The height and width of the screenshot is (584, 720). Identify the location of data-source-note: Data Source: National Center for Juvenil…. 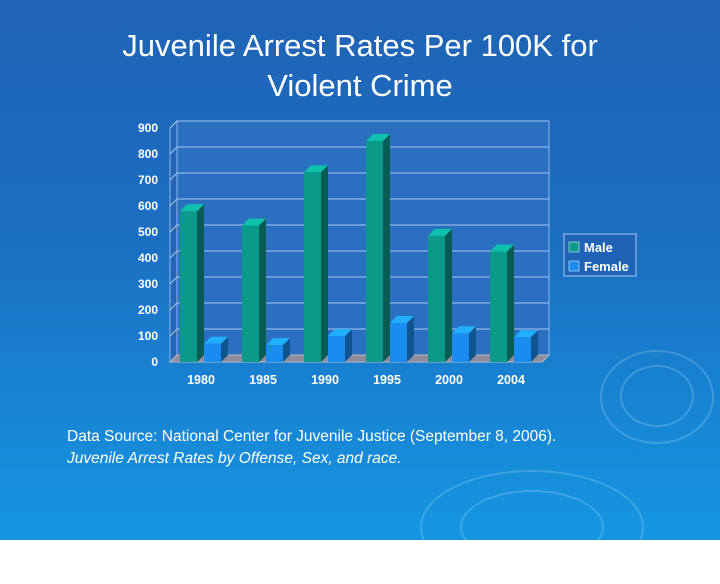
(377, 448).